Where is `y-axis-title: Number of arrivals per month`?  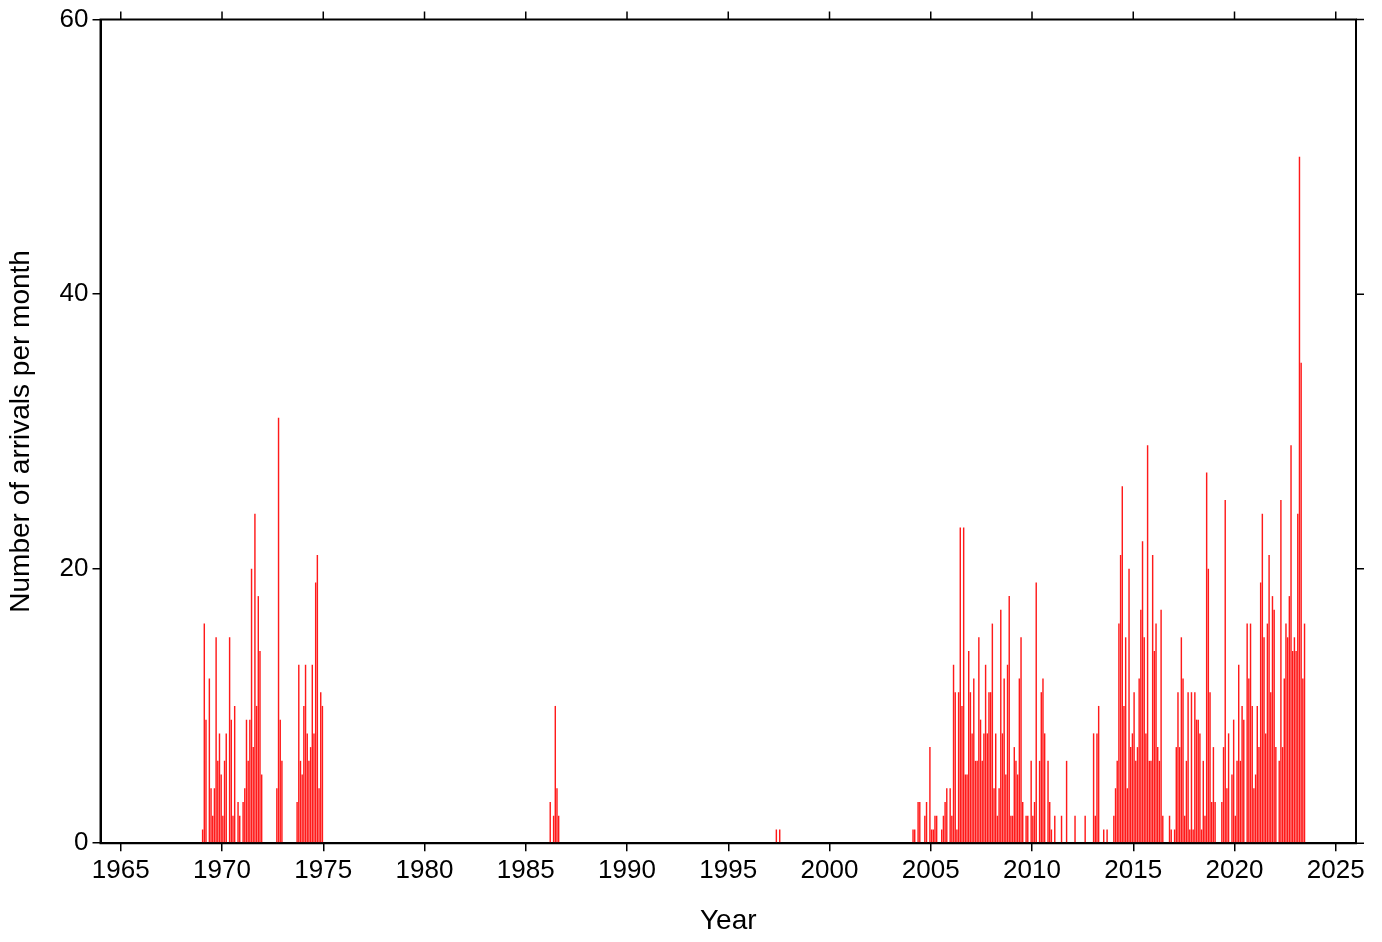 y-axis-title: Number of arrivals per month is located at coordinates (19, 431).